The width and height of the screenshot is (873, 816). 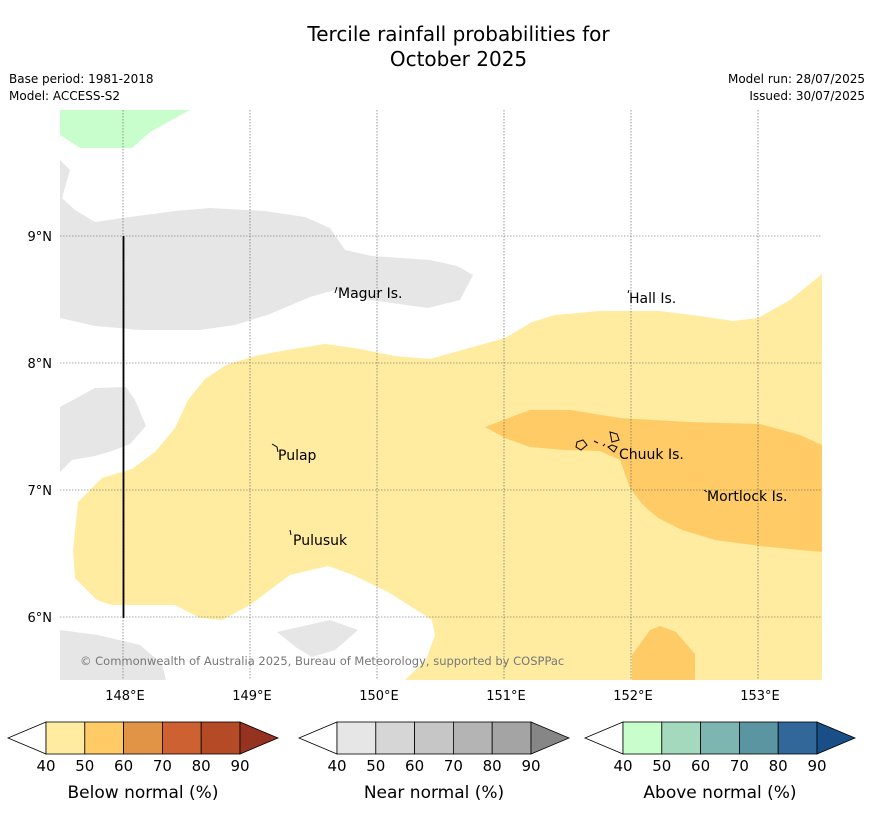 What do you see at coordinates (720, 762) in the screenshot?
I see `colorbar-above-normal: 40 50 60 70 80 90 Above normal (%)` at bounding box center [720, 762].